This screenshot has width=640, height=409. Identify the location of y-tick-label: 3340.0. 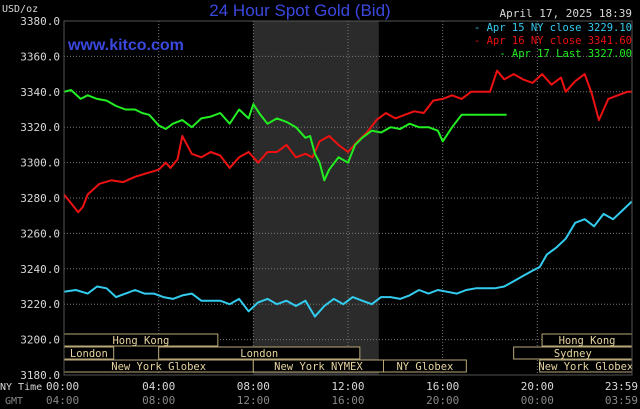
(40, 92).